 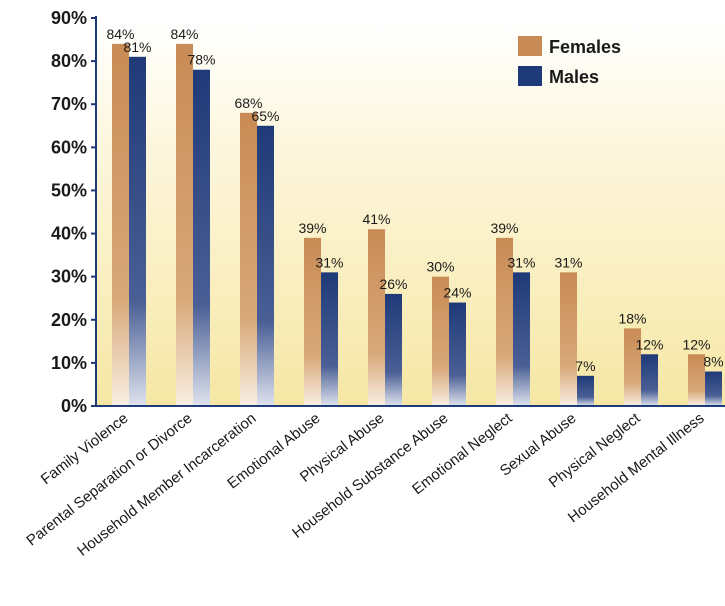 What do you see at coordinates (585, 47) in the screenshot?
I see `legend-label-females: Females` at bounding box center [585, 47].